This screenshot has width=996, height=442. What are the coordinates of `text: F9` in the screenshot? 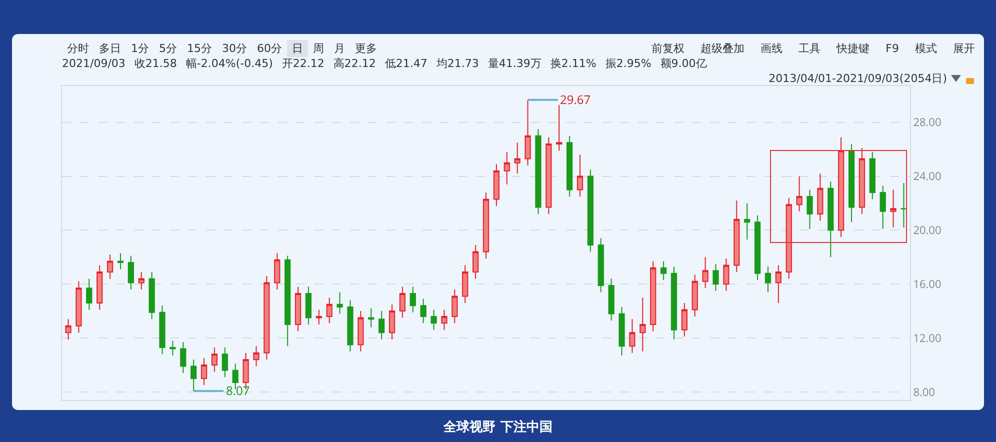 It's located at (892, 48).